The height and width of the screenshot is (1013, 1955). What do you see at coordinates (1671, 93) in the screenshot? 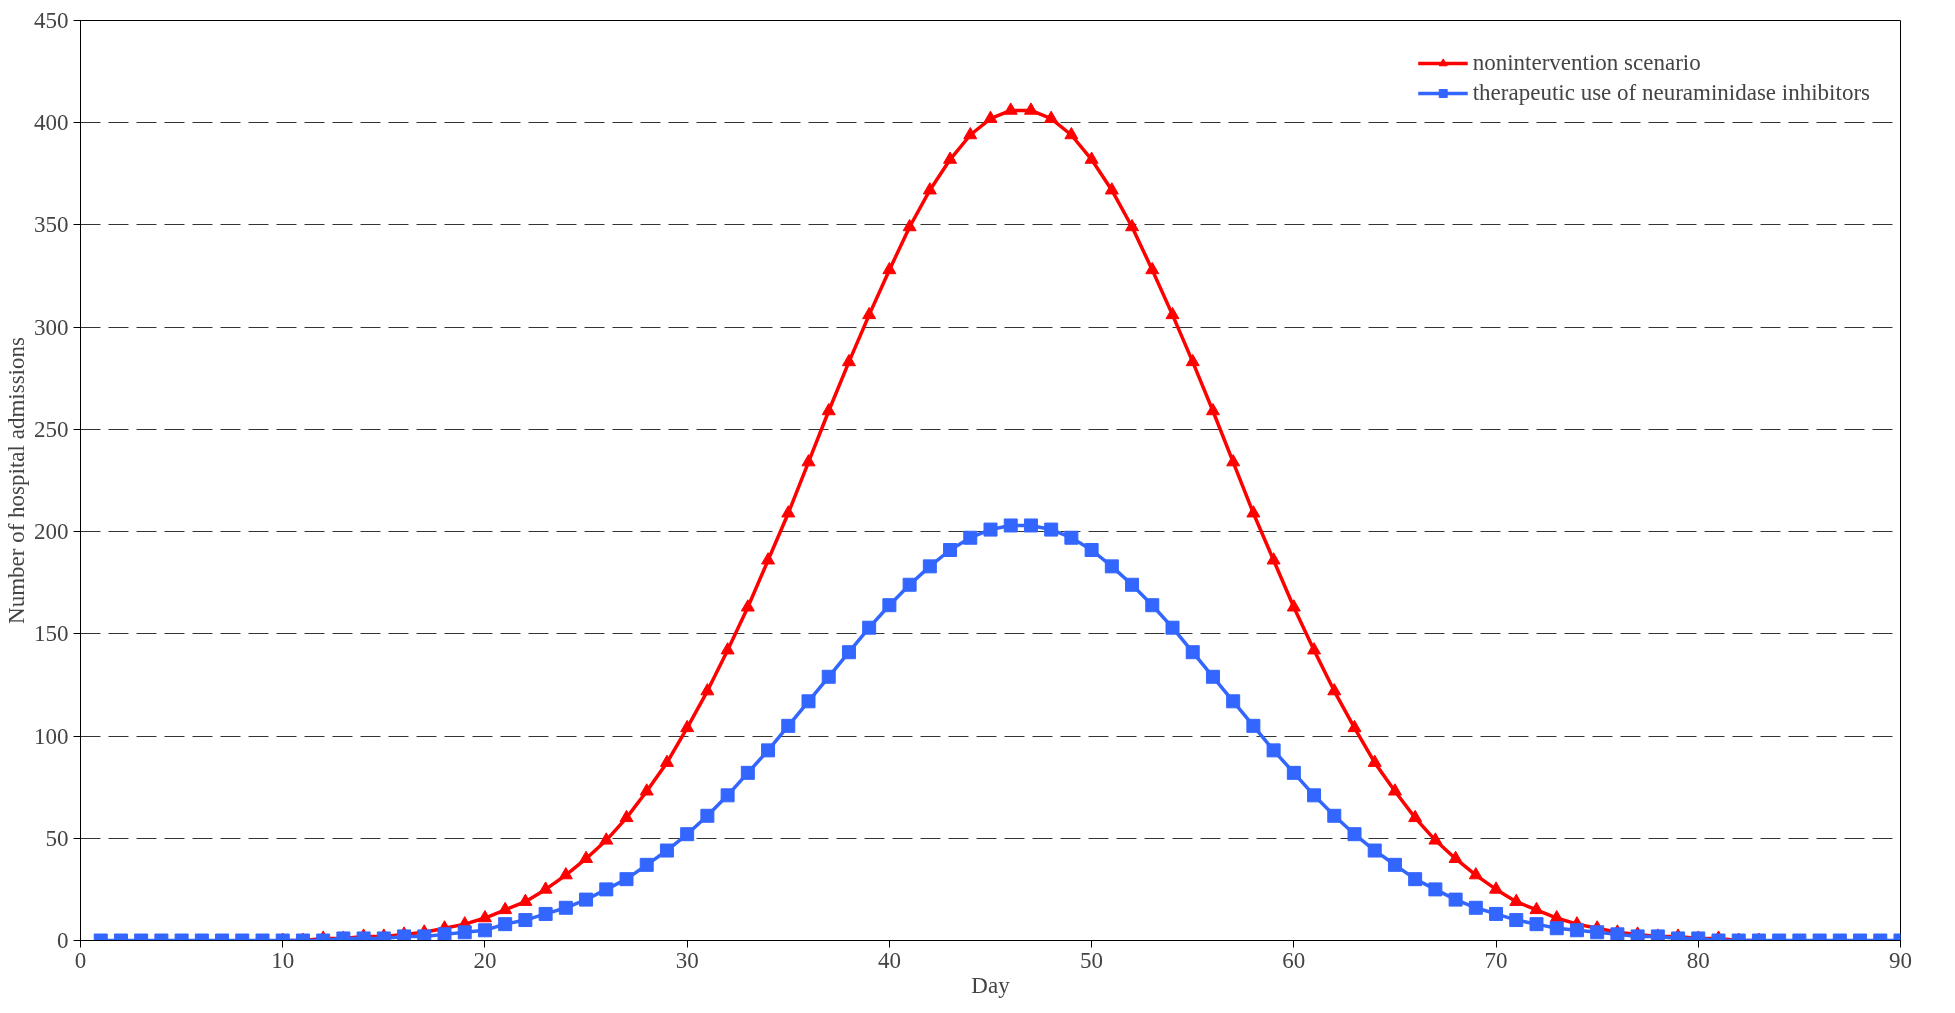
I see `legend-label: therapeutic use of neuraminidase inhibitors` at bounding box center [1671, 93].